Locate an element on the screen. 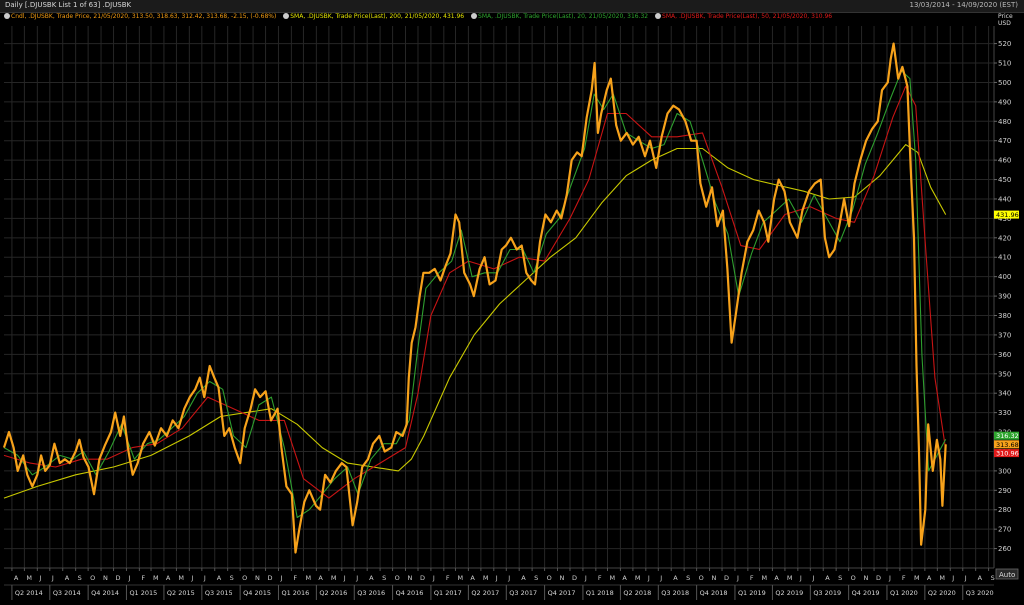  price-tick-label: 500 is located at coordinates (1004, 83).